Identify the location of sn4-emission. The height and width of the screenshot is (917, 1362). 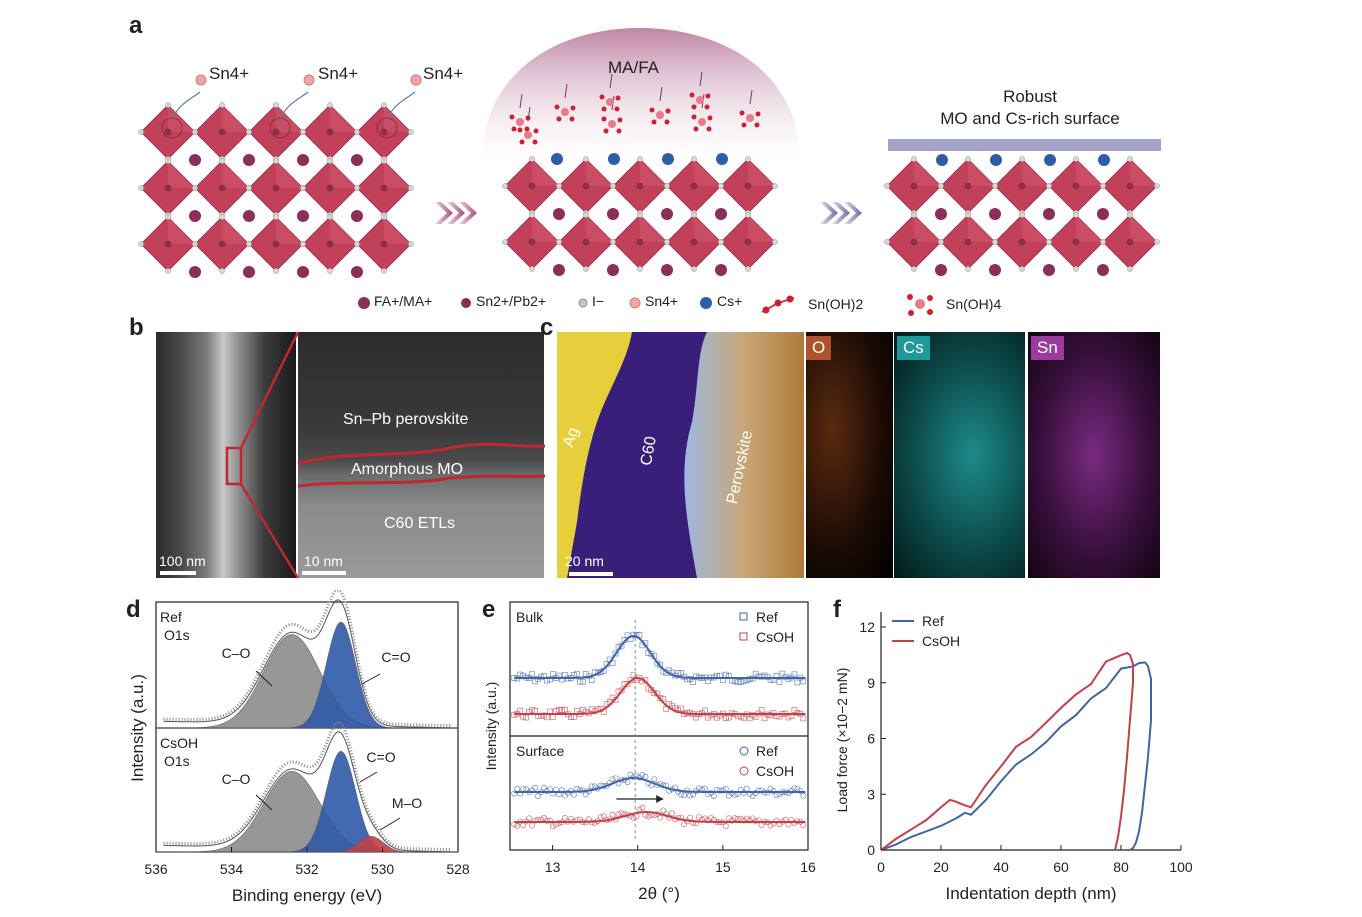
(291, 106).